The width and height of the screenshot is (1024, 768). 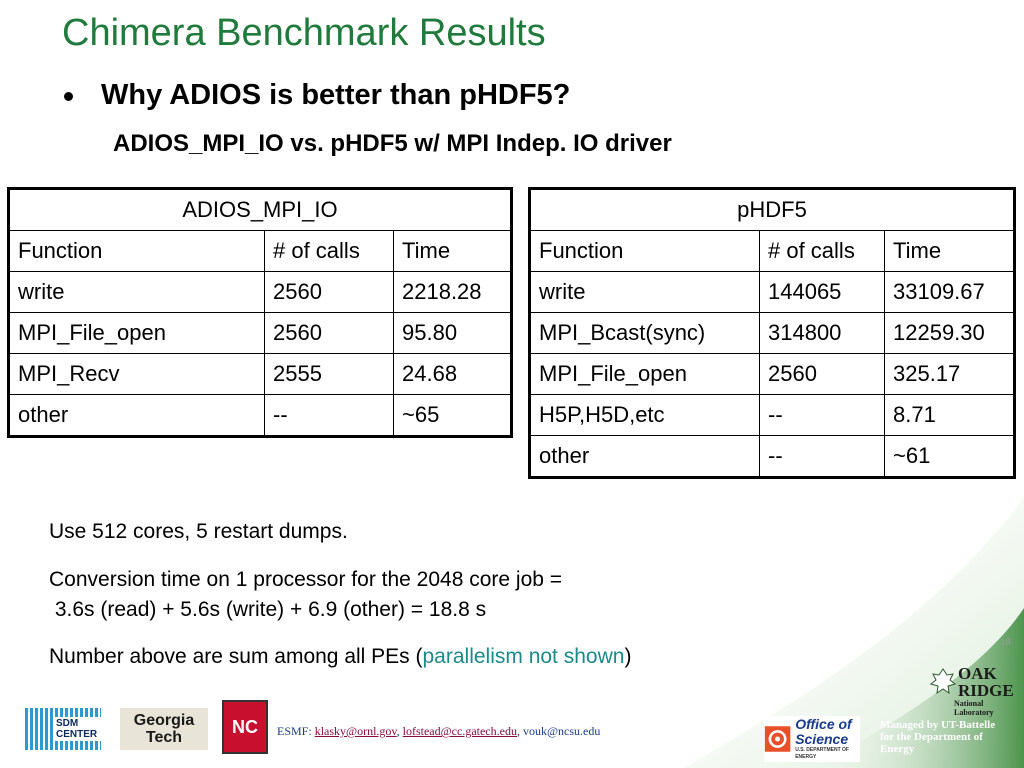 I want to click on gt-logo-line1: Georgia, so click(x=164, y=720).